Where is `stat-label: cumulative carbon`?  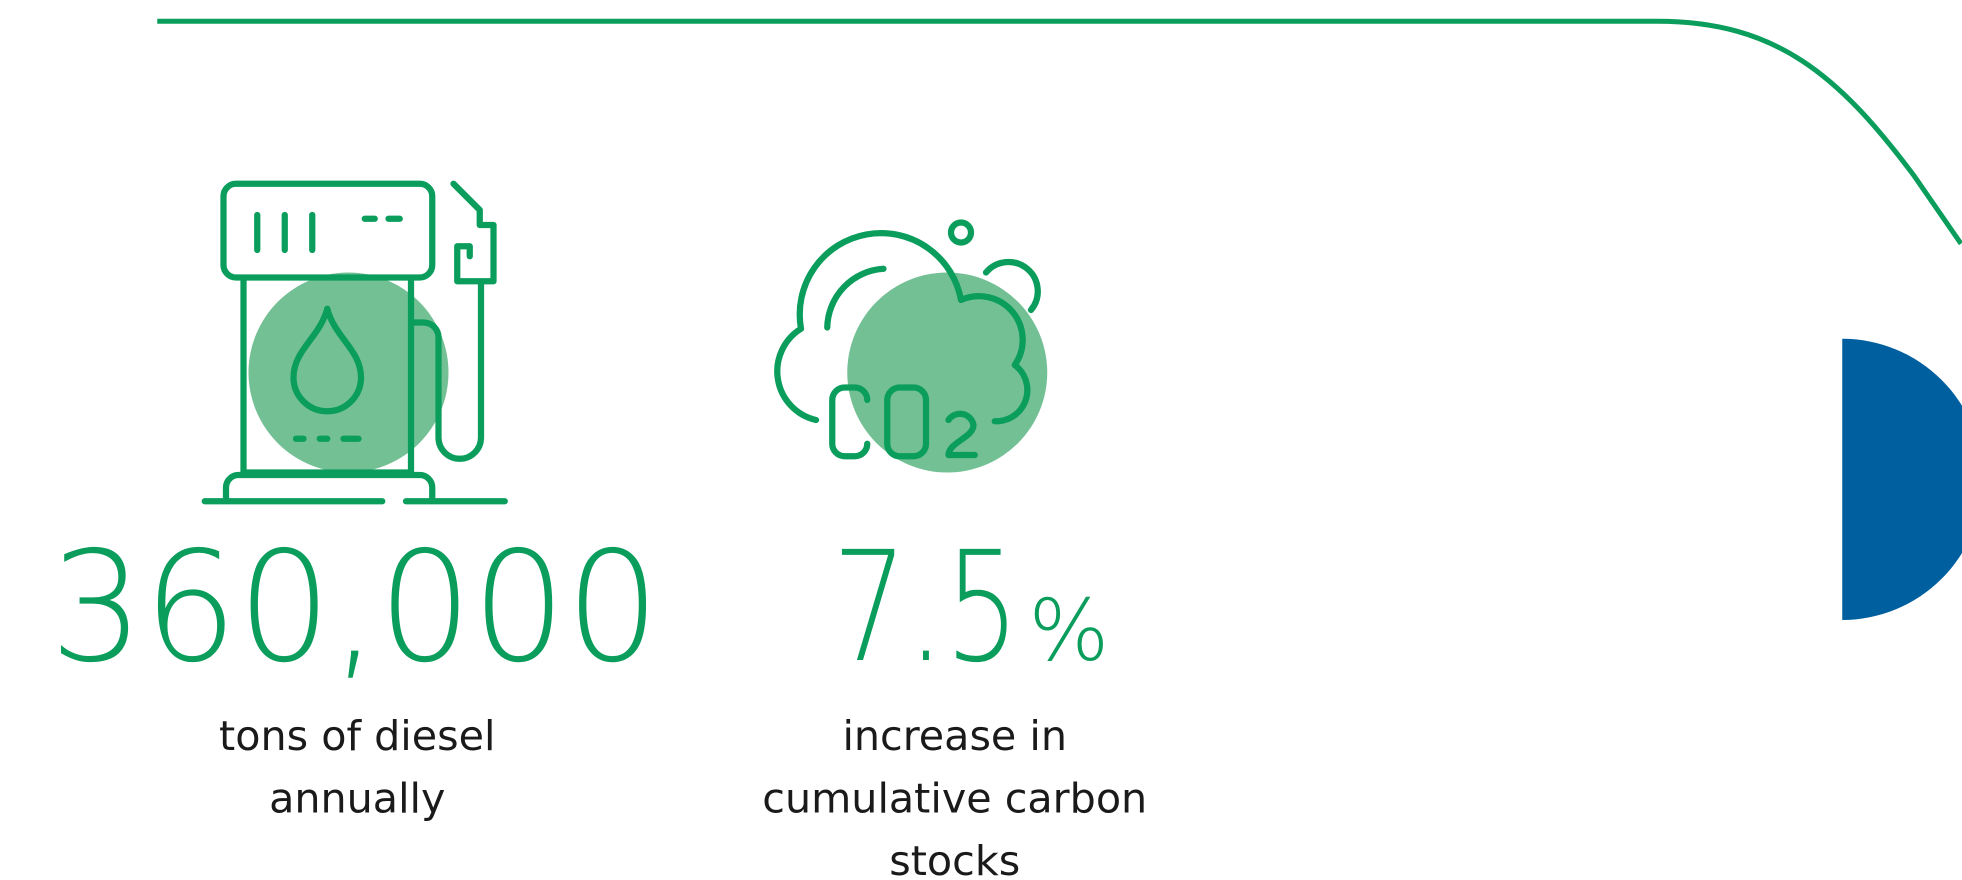 stat-label: cumulative carbon is located at coordinates (954, 799).